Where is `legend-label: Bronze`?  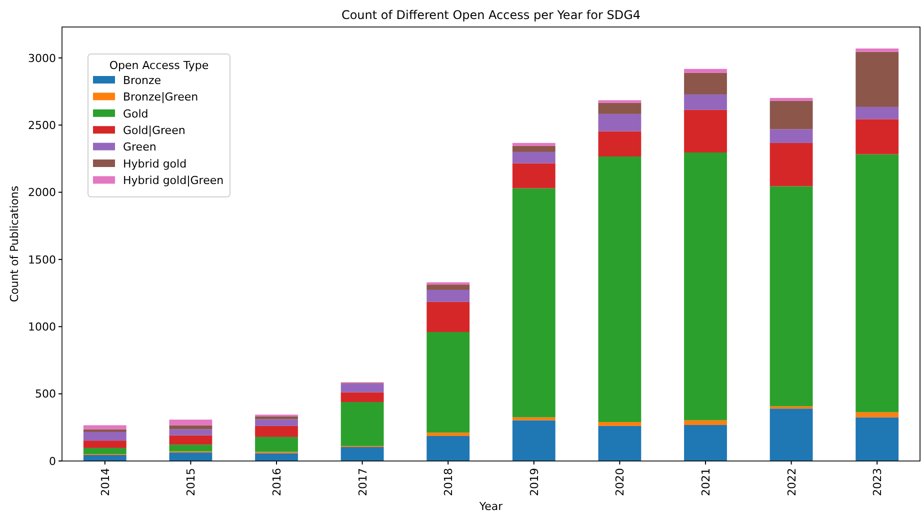 legend-label: Bronze is located at coordinates (142, 80).